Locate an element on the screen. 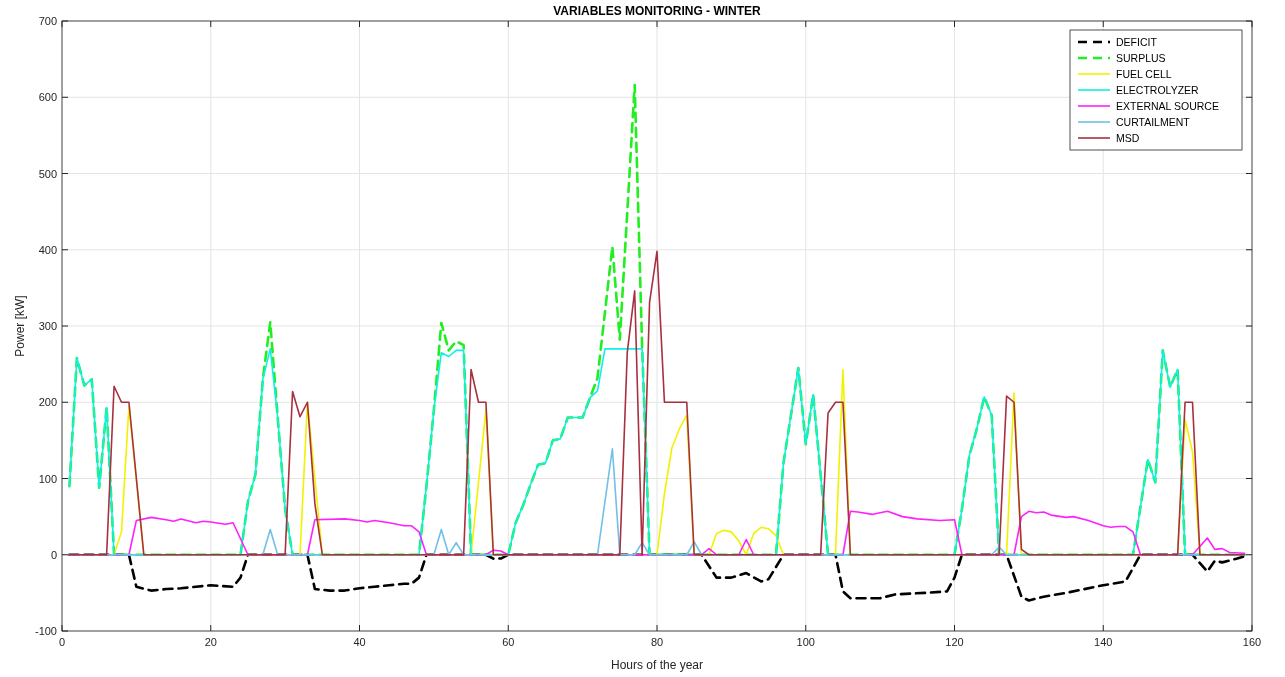 The image size is (1285, 677). y-tick-label: 100 is located at coordinates (47, 478).